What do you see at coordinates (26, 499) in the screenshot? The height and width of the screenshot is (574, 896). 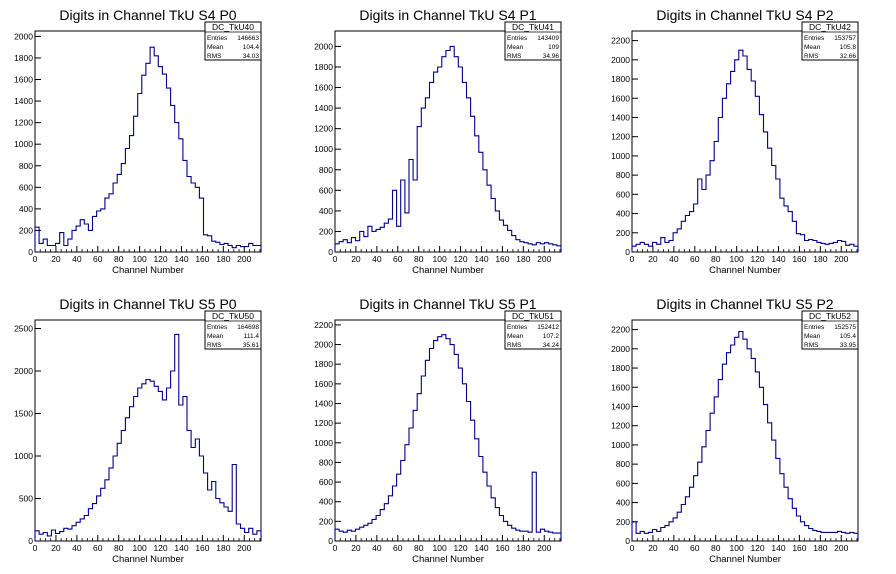 I see `y-tick-label: 500` at bounding box center [26, 499].